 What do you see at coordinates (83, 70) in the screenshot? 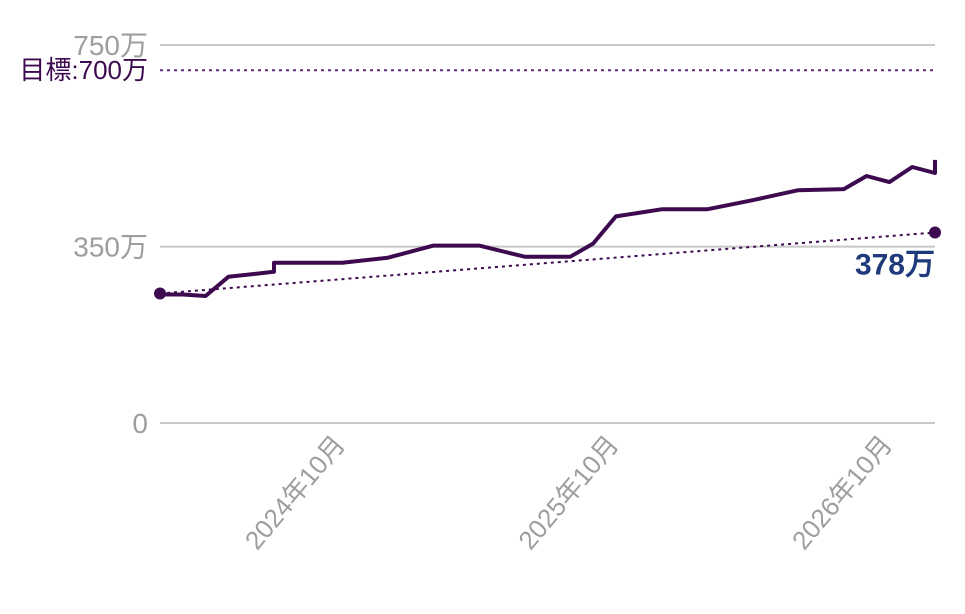
I see `goal-label: 目標:700万` at bounding box center [83, 70].